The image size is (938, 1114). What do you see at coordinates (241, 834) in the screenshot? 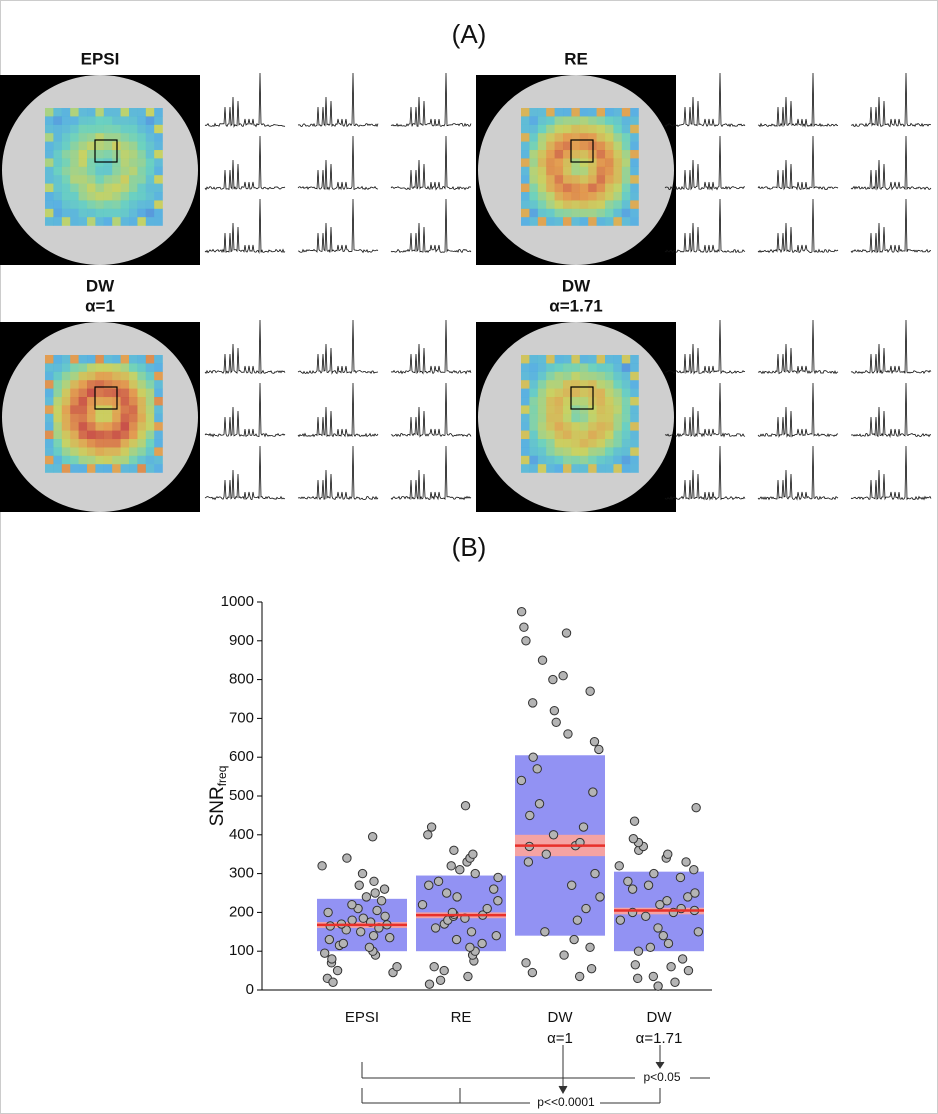
I see `y-tick-label: 400` at bounding box center [241, 834].